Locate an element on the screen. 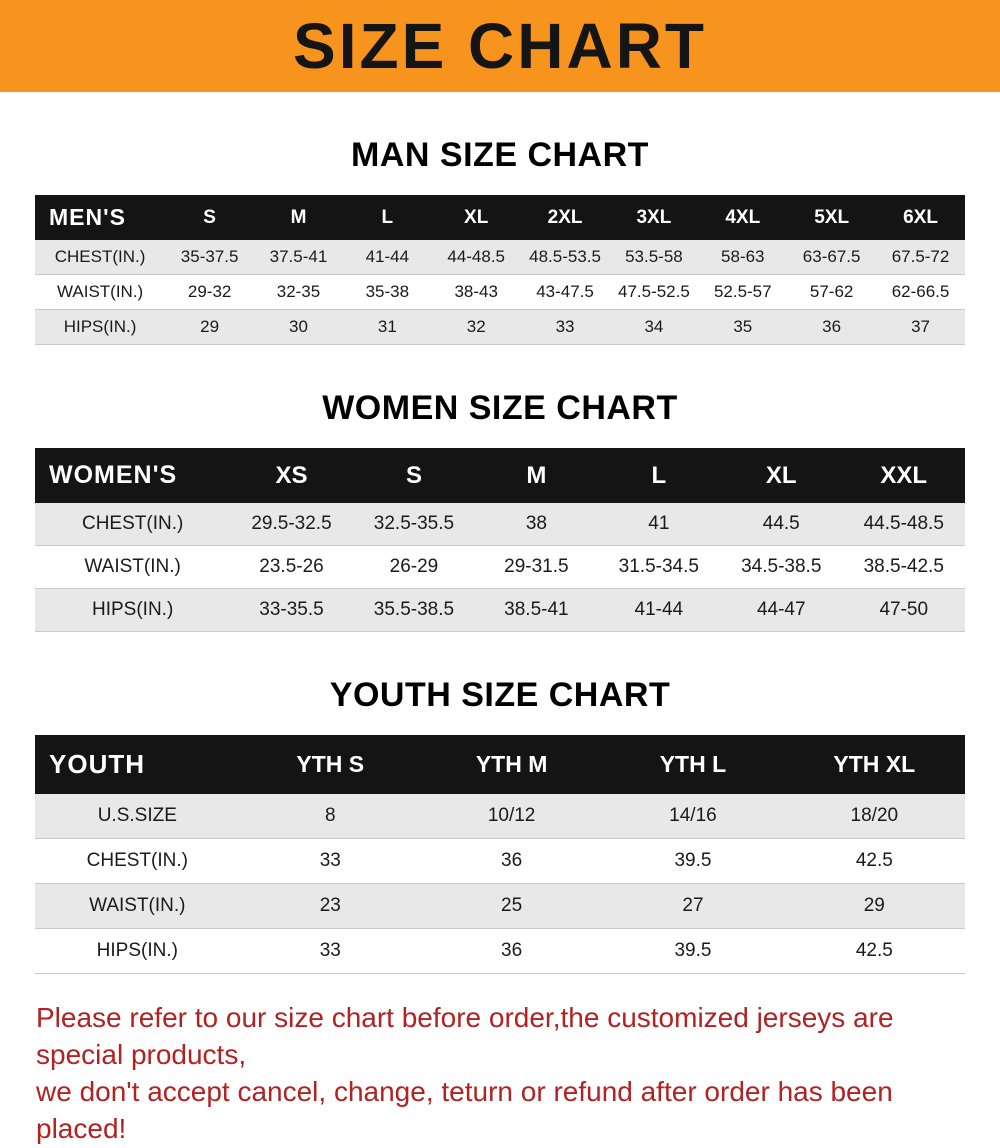 This screenshot has height=1148, width=1000. size-header-cell: XXL is located at coordinates (903, 475).